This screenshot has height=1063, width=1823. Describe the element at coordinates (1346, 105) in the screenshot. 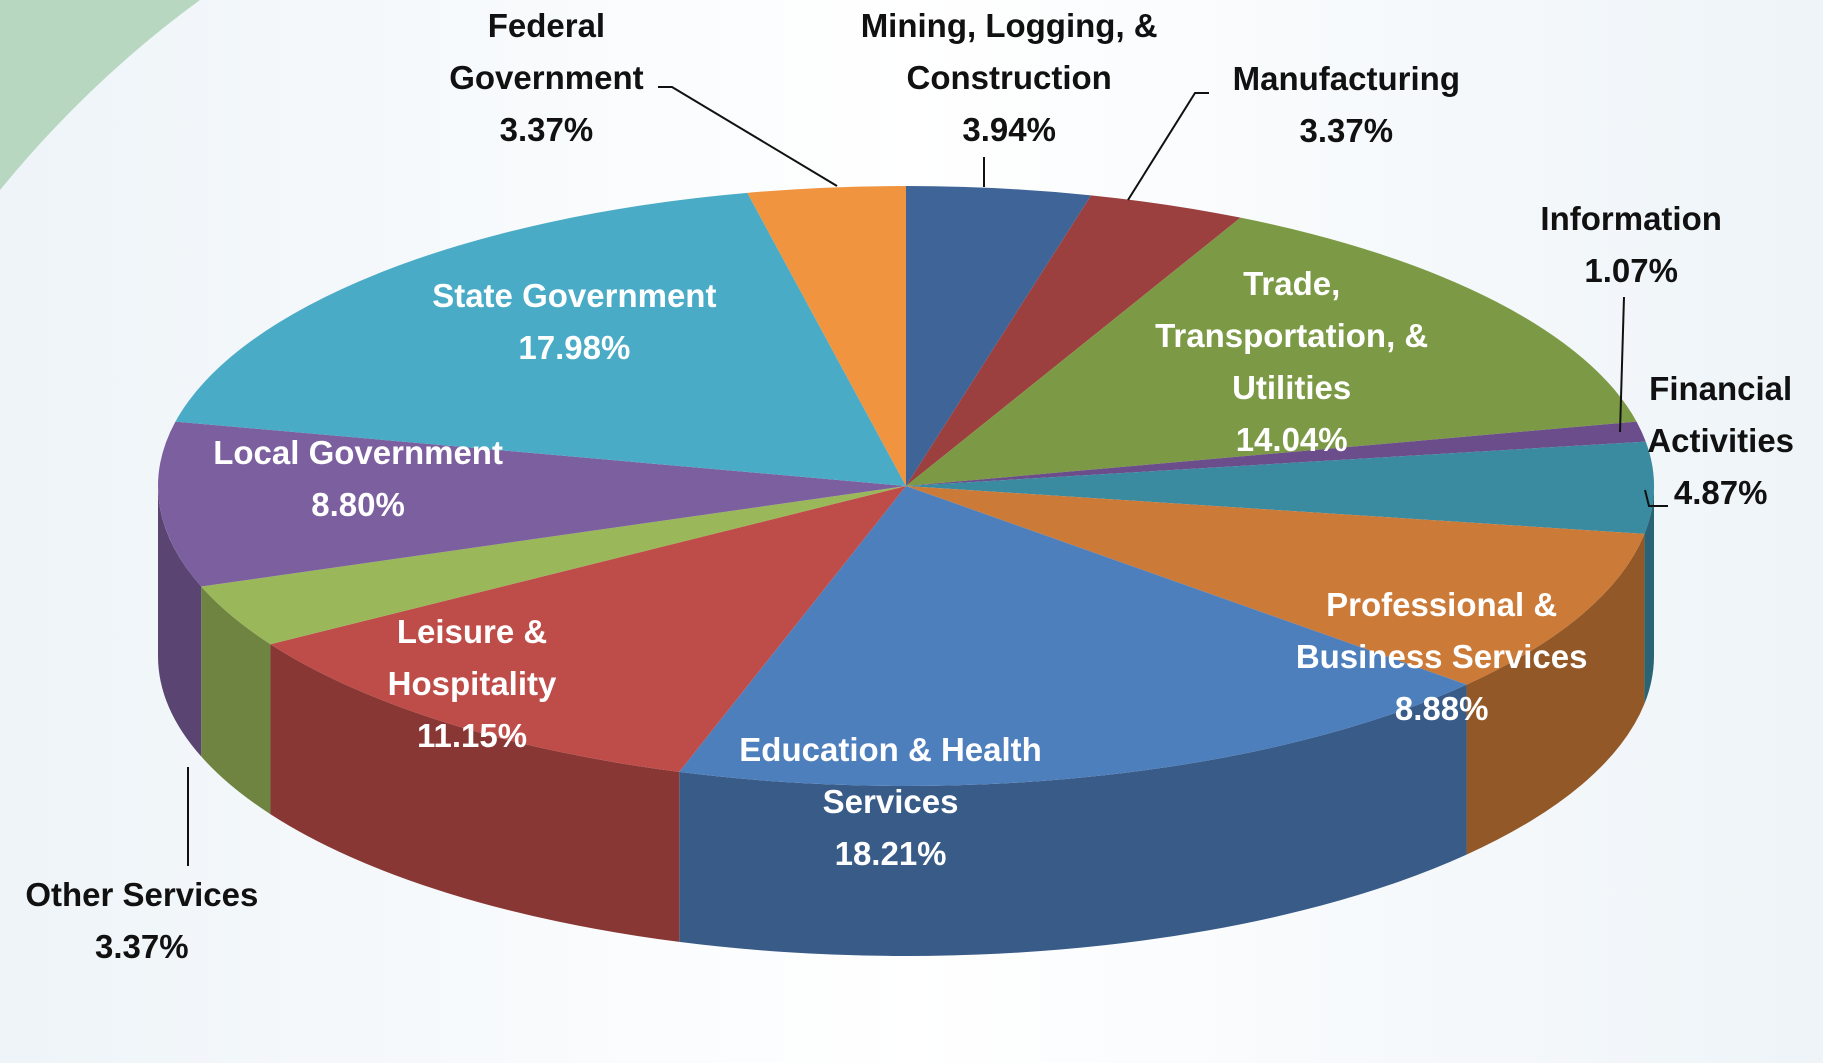

I see `slice-label: Manufacturing 3.37%` at that location.